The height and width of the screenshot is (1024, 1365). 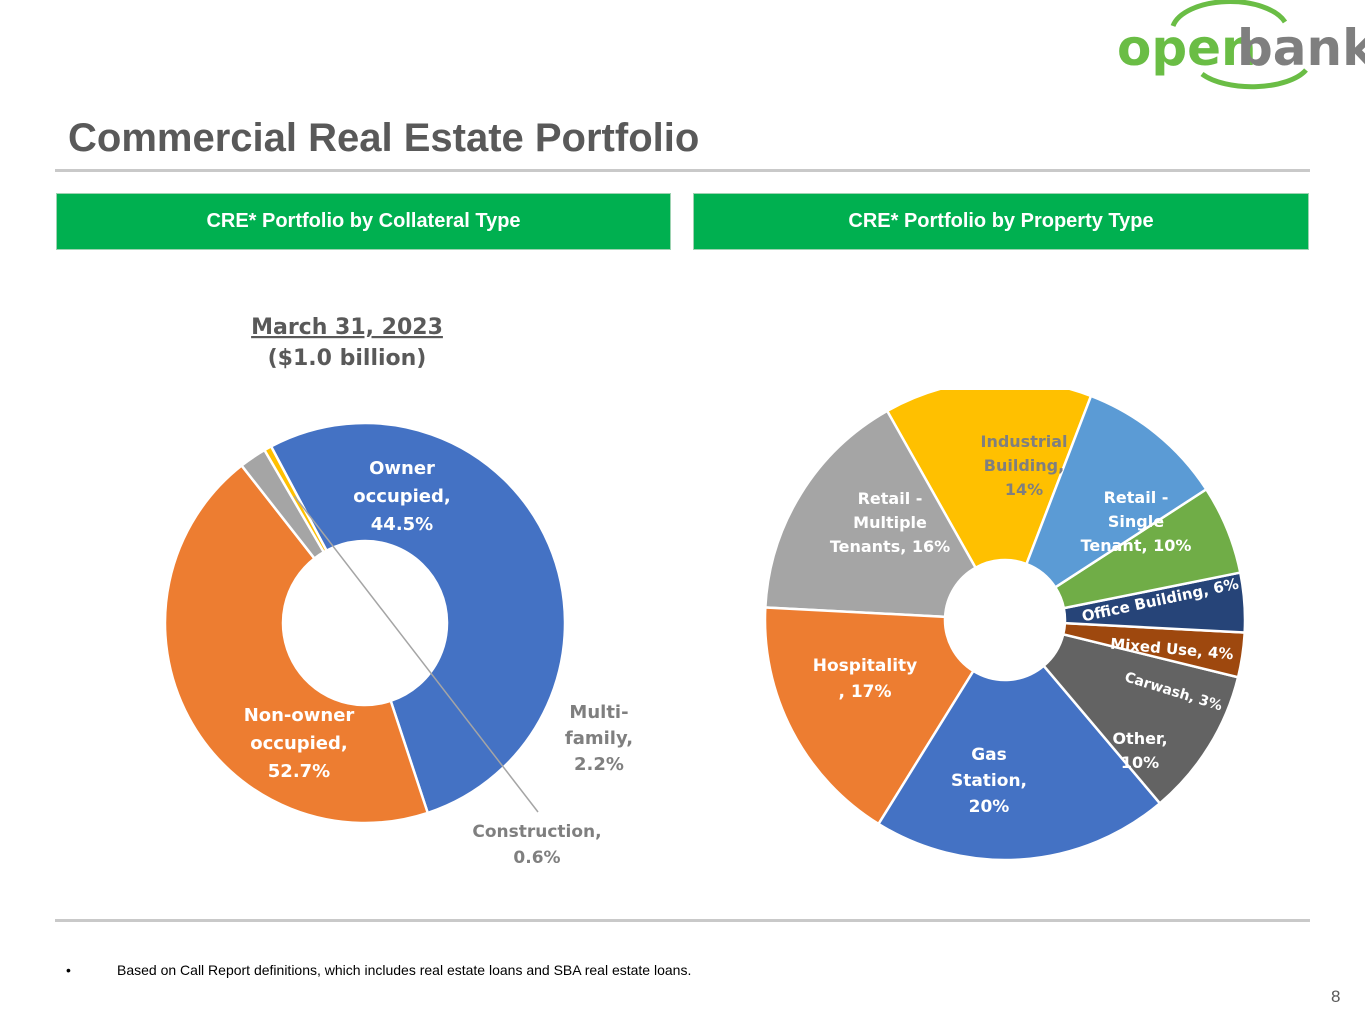 I want to click on data-label-line: 0.6%, so click(x=536, y=858).